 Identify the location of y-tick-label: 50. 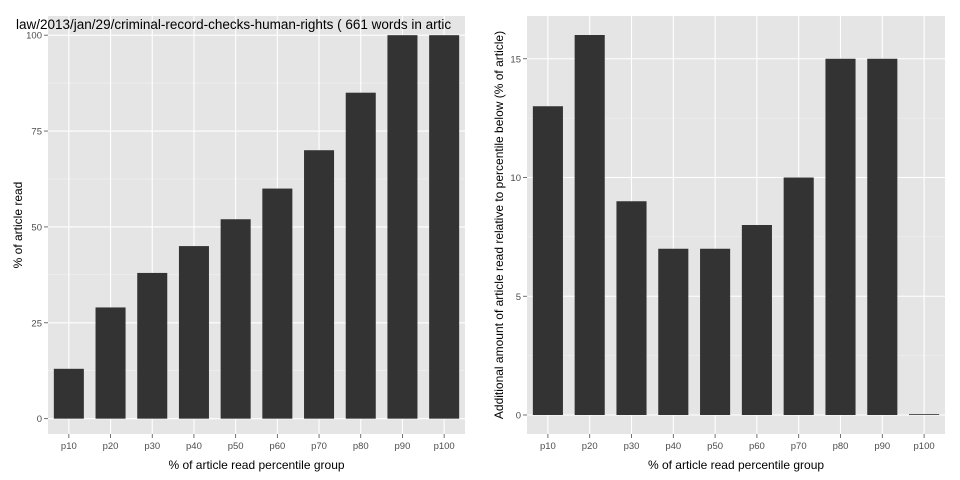
(36, 227).